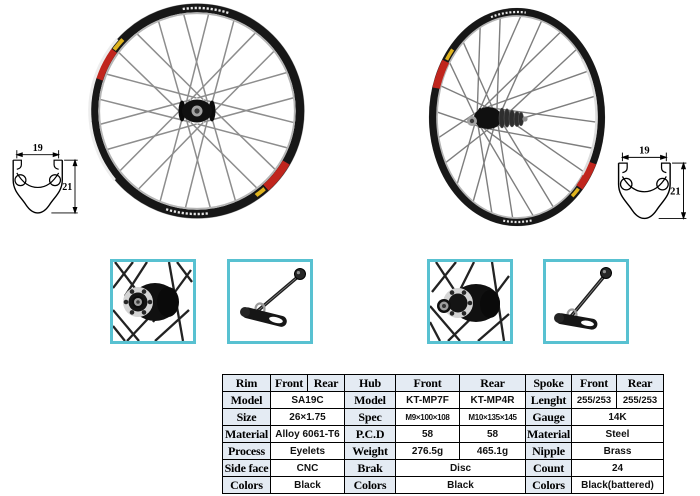  Describe the element at coordinates (492, 417) in the screenshot. I see `spec-cell: M10×135×145` at that location.